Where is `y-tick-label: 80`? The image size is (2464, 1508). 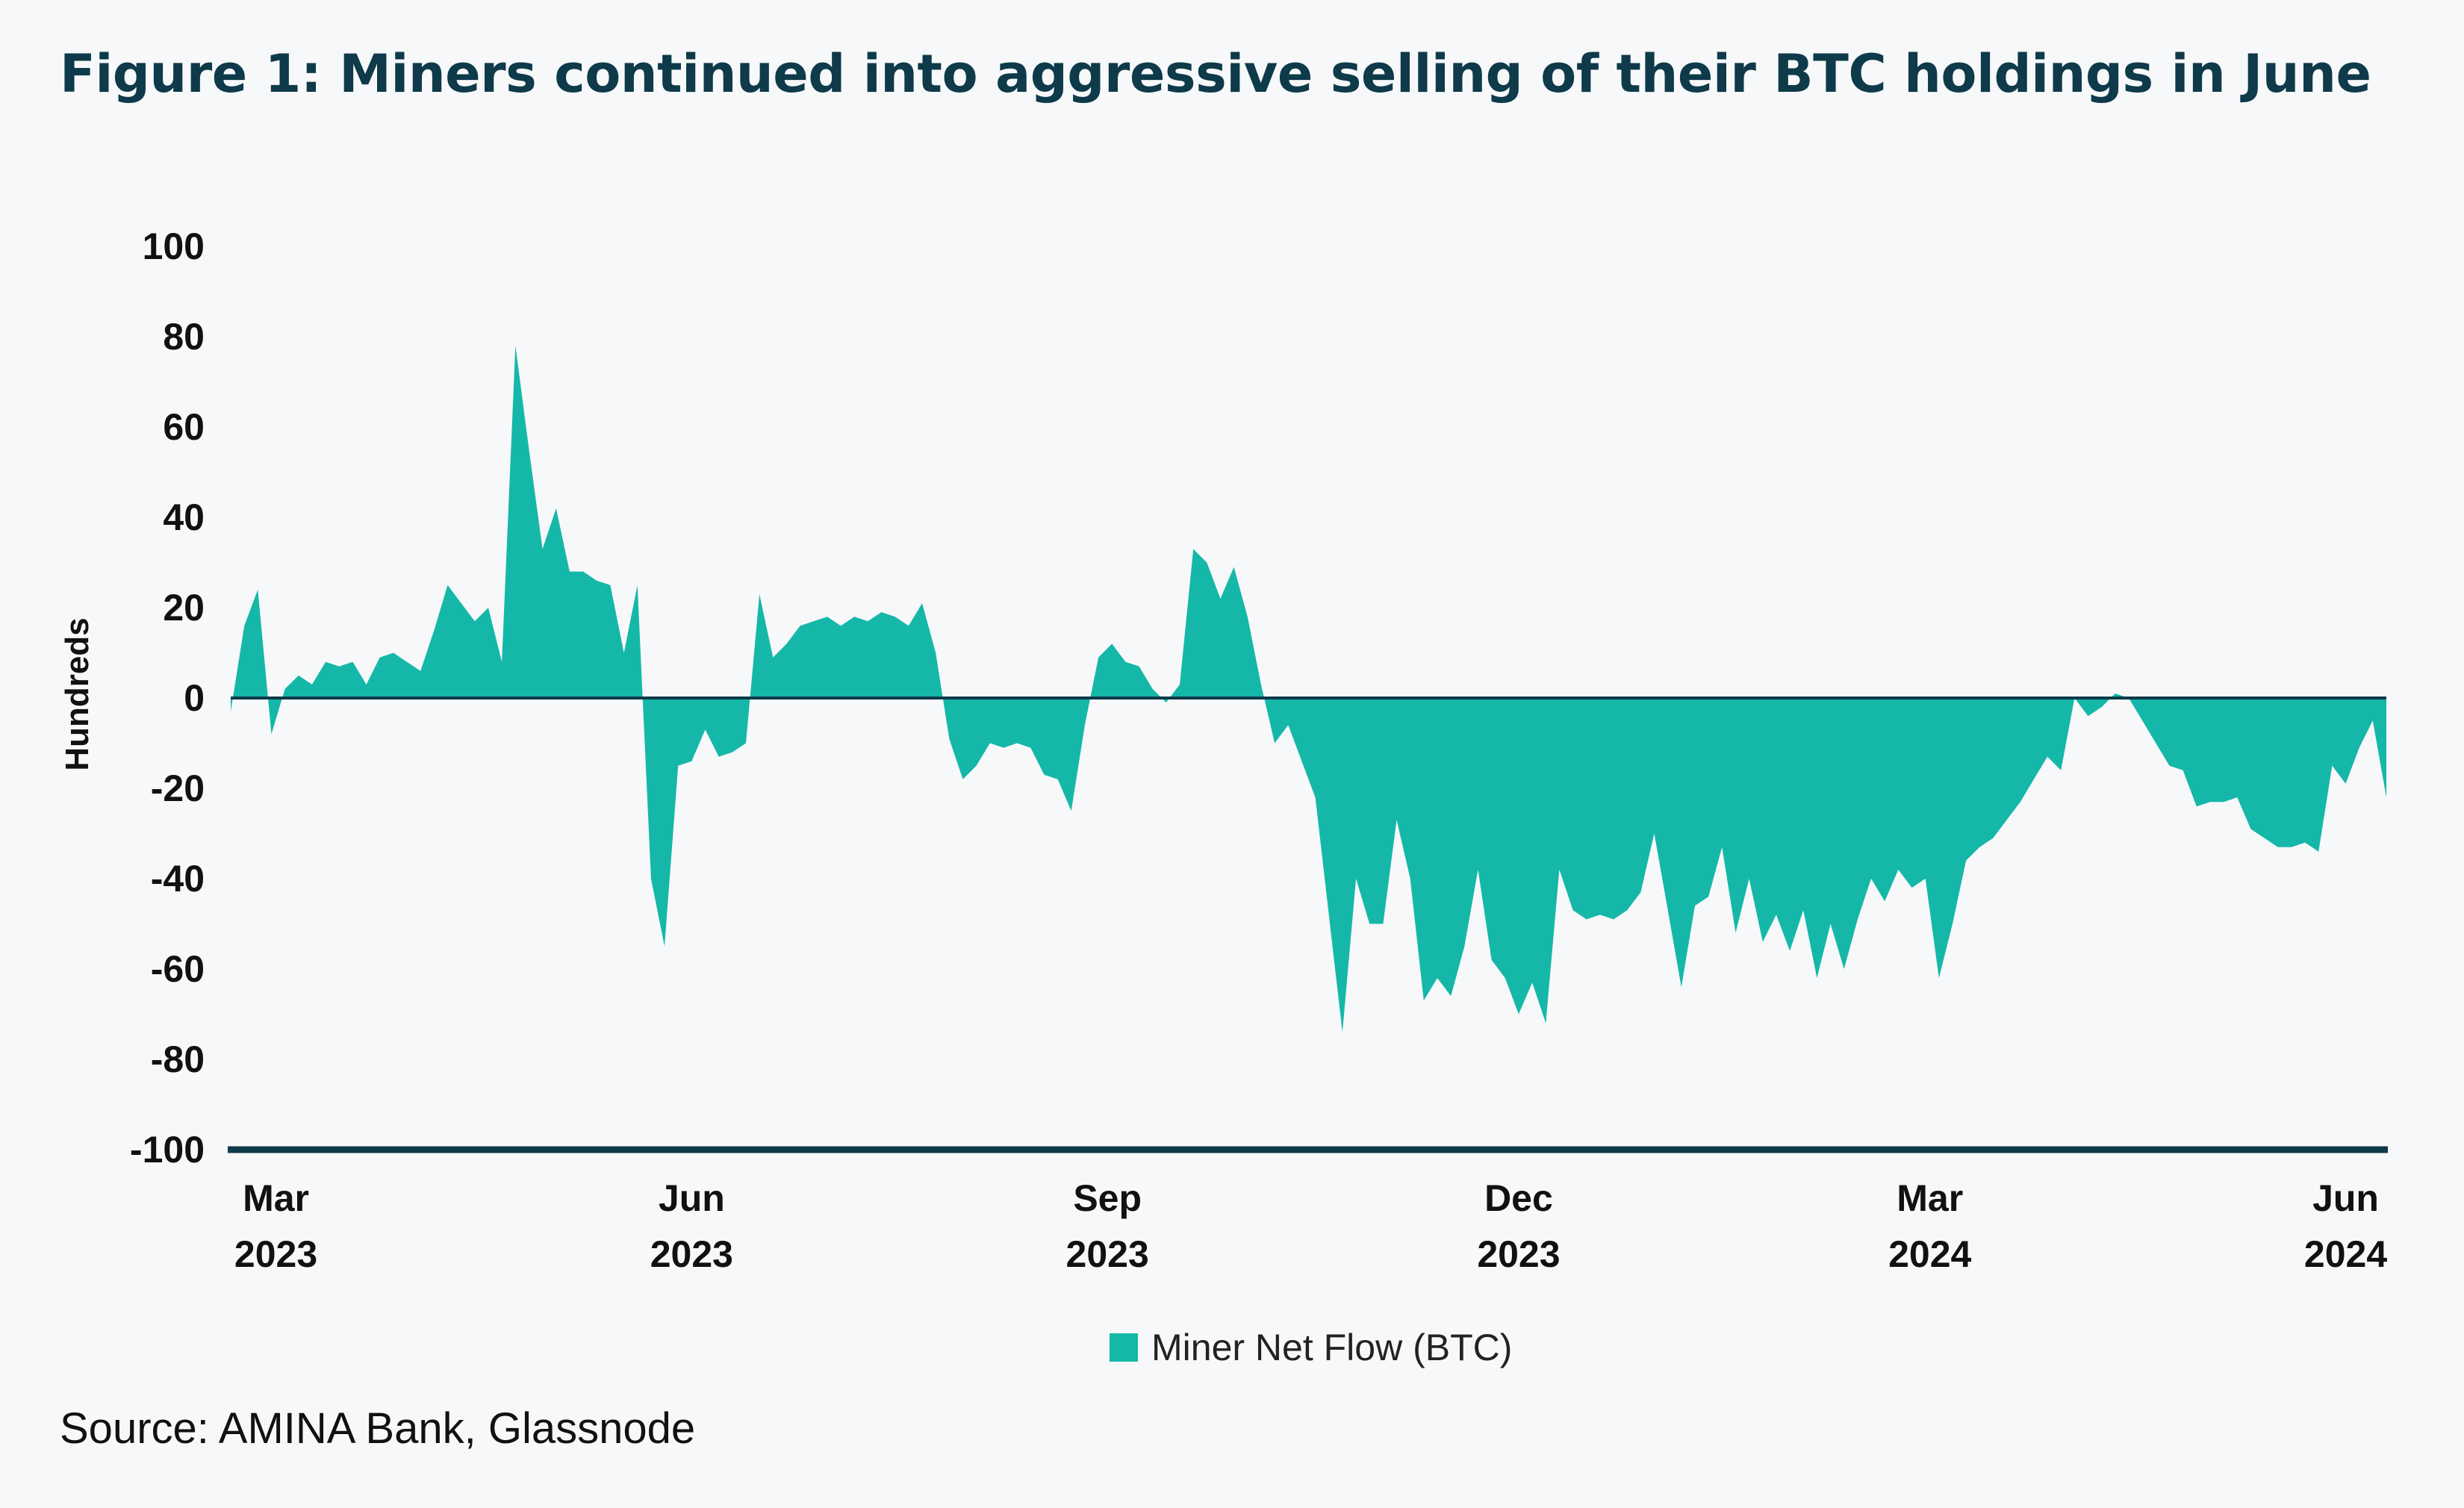
y-tick-label: 80 is located at coordinates (184, 337).